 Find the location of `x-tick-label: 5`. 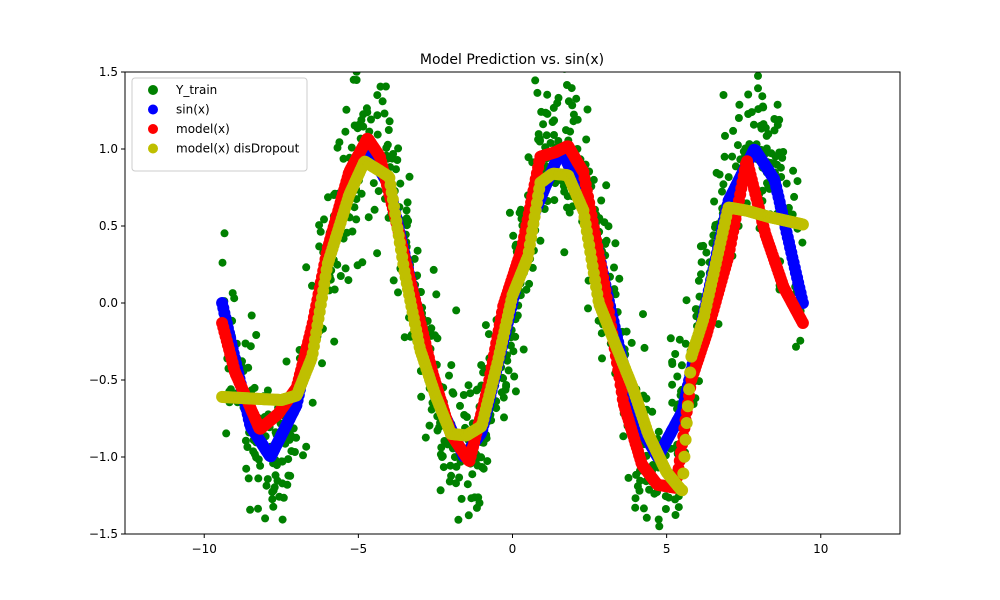

x-tick-label: 5 is located at coordinates (667, 549).